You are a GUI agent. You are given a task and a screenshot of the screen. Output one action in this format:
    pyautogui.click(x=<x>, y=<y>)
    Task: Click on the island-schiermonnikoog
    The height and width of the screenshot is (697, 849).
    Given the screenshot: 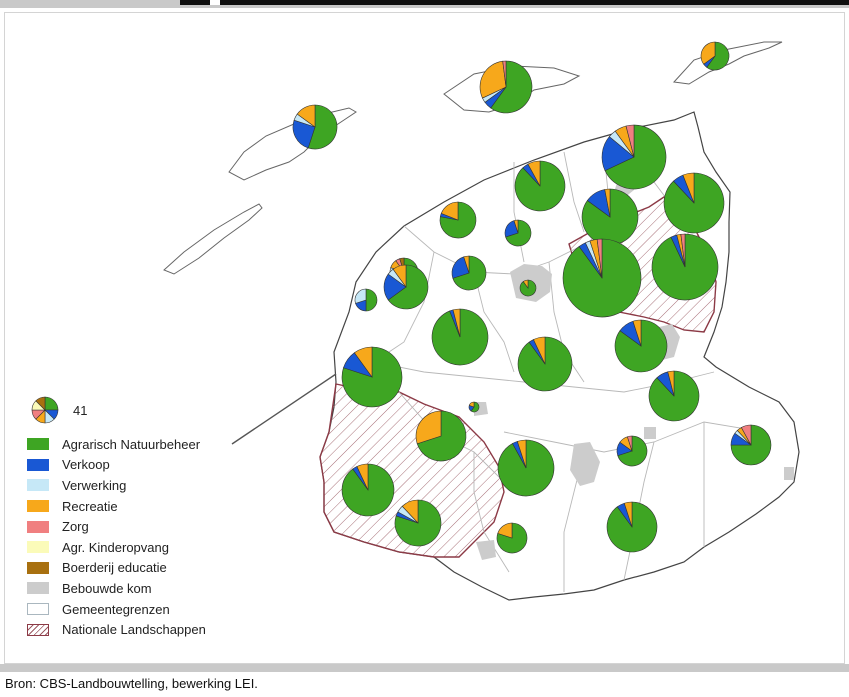 What is the action you would take?
    pyautogui.click(x=727, y=63)
    